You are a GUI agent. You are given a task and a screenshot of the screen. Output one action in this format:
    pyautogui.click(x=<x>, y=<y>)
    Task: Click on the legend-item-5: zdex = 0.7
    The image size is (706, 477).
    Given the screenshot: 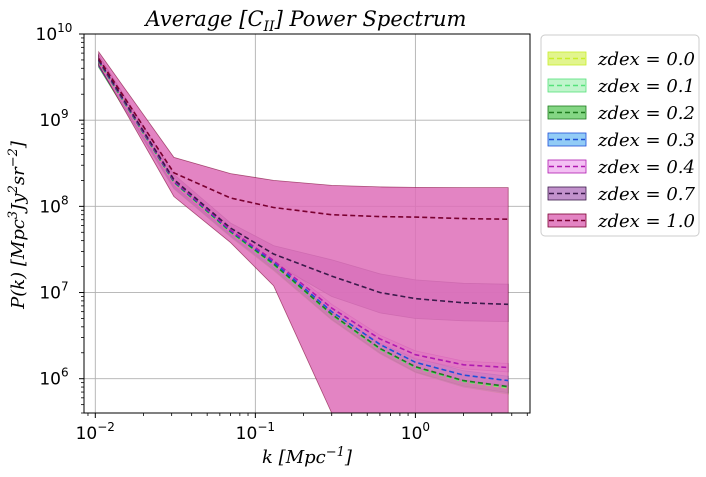 What is the action you would take?
    pyautogui.click(x=621, y=194)
    